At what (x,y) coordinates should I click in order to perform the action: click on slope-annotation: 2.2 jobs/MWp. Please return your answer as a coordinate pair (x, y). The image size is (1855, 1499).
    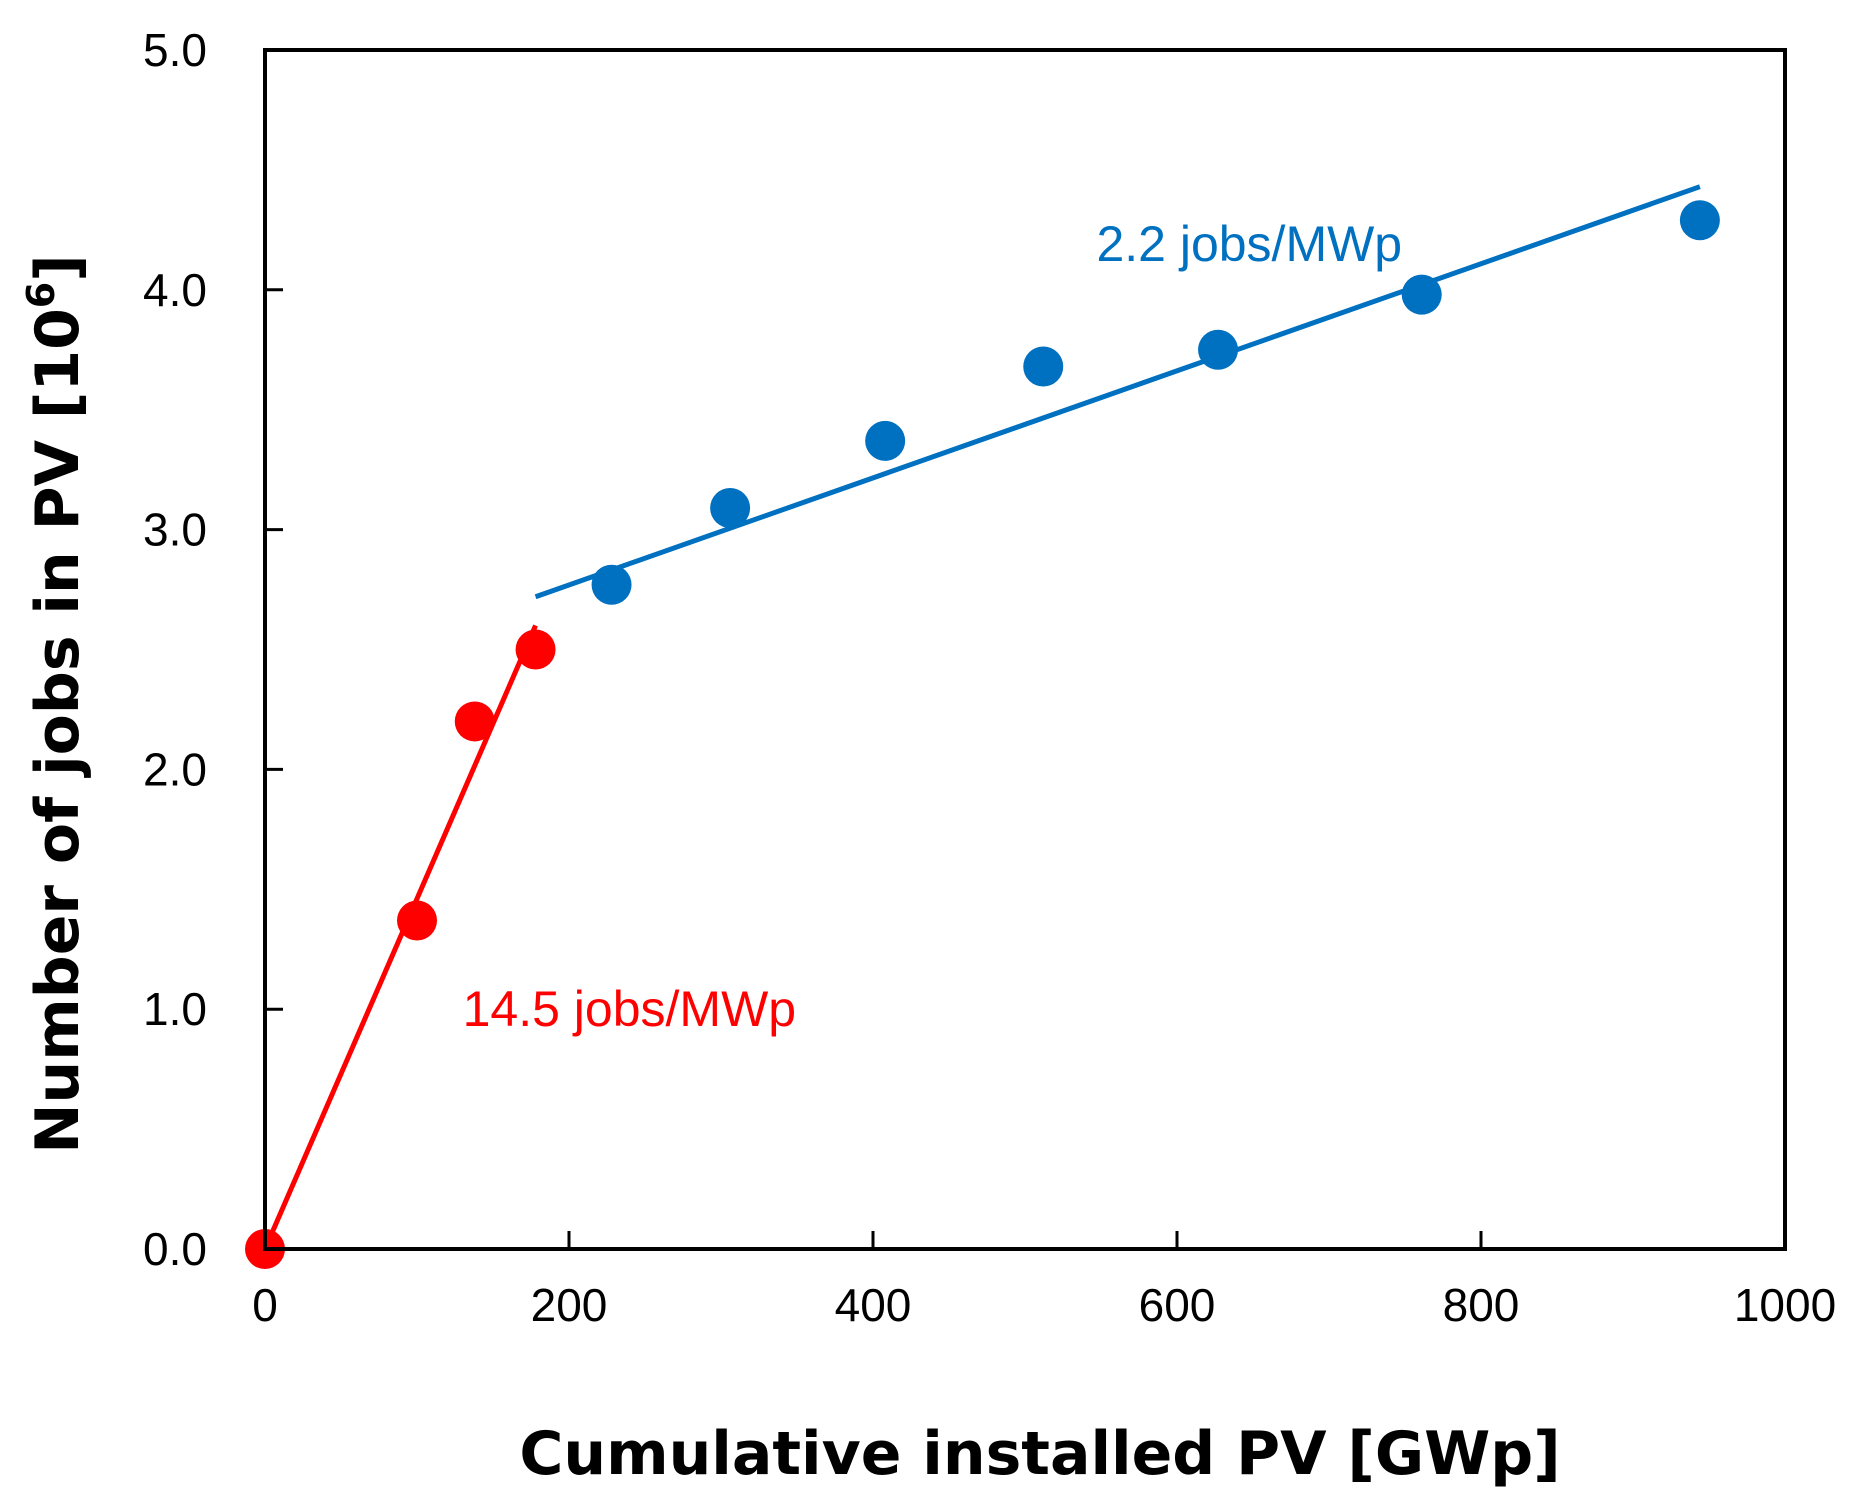
    Looking at the image, I should click on (1249, 244).